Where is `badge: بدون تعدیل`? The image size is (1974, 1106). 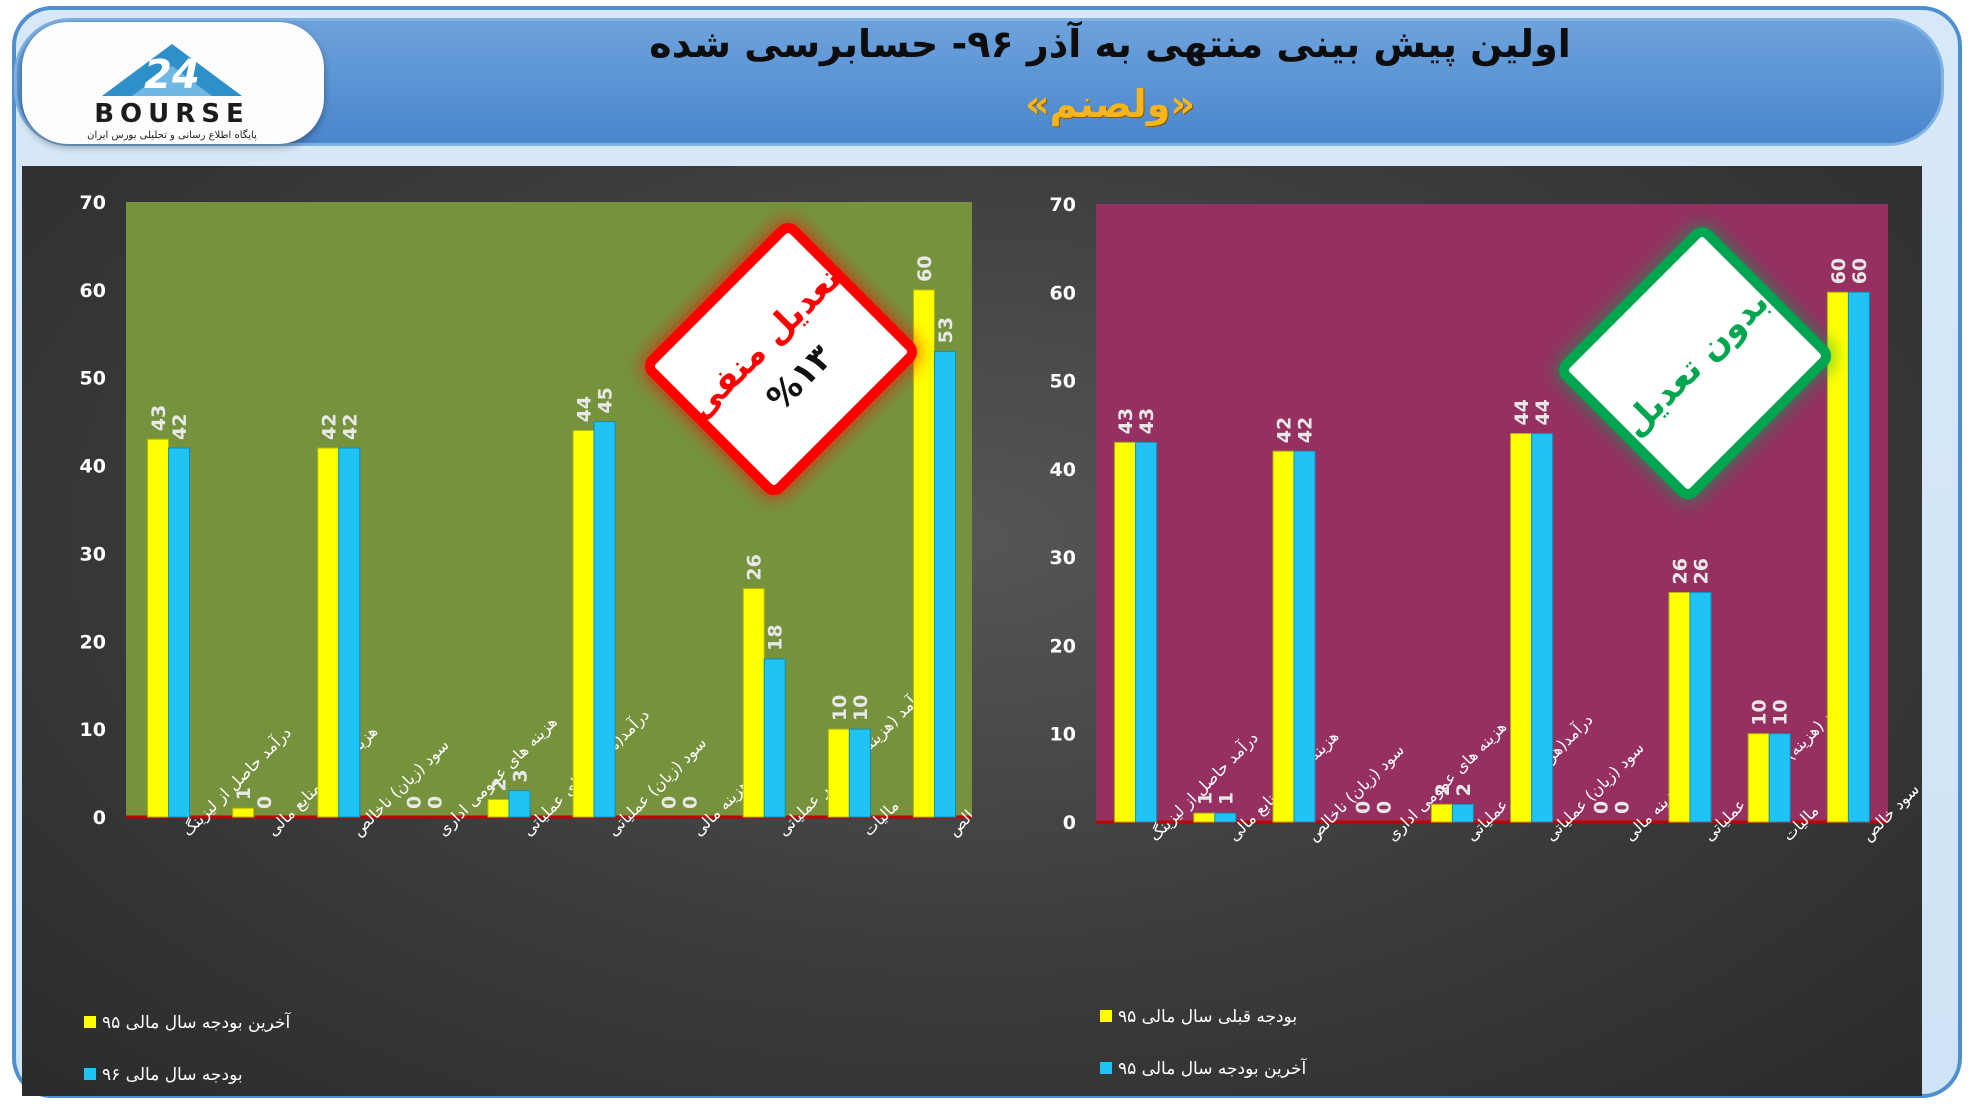 badge: بدون تعدیل is located at coordinates (1695, 363).